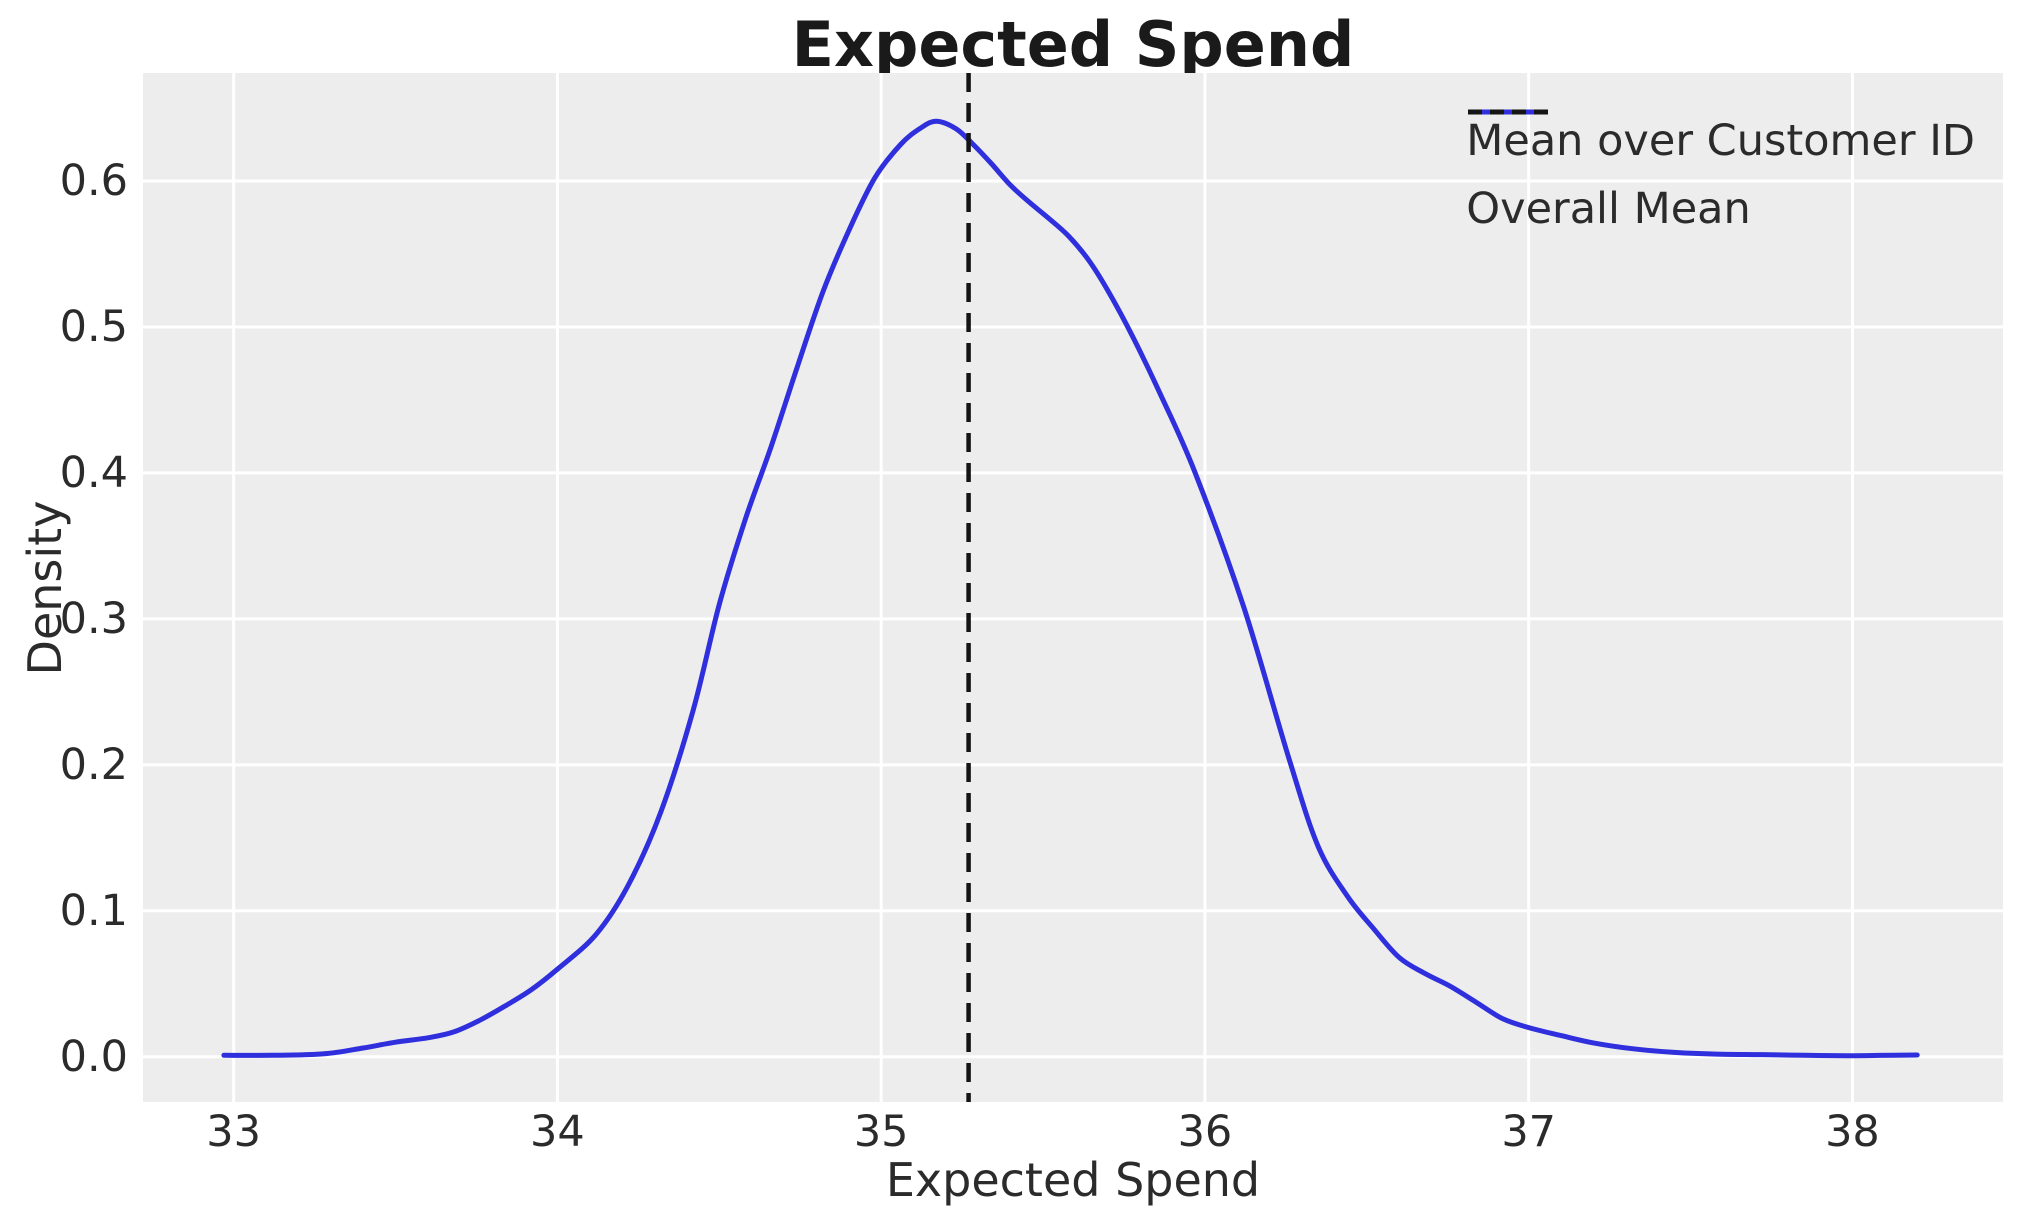  What do you see at coordinates (93, 618) in the screenshot?
I see `y-tick-label: 0.3` at bounding box center [93, 618].